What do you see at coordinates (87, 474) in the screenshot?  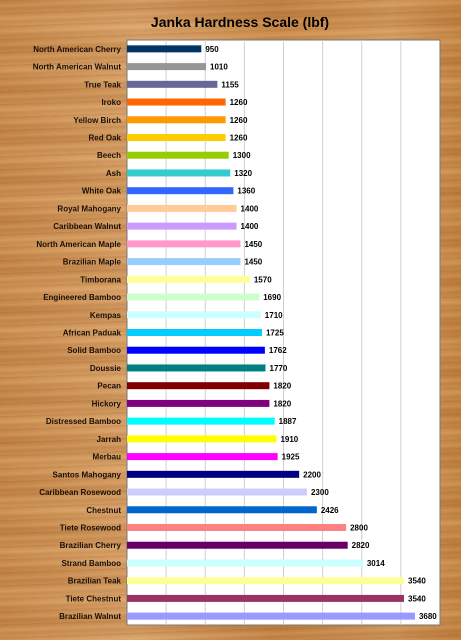 I see `category-label: Santos Mahogany` at bounding box center [87, 474].